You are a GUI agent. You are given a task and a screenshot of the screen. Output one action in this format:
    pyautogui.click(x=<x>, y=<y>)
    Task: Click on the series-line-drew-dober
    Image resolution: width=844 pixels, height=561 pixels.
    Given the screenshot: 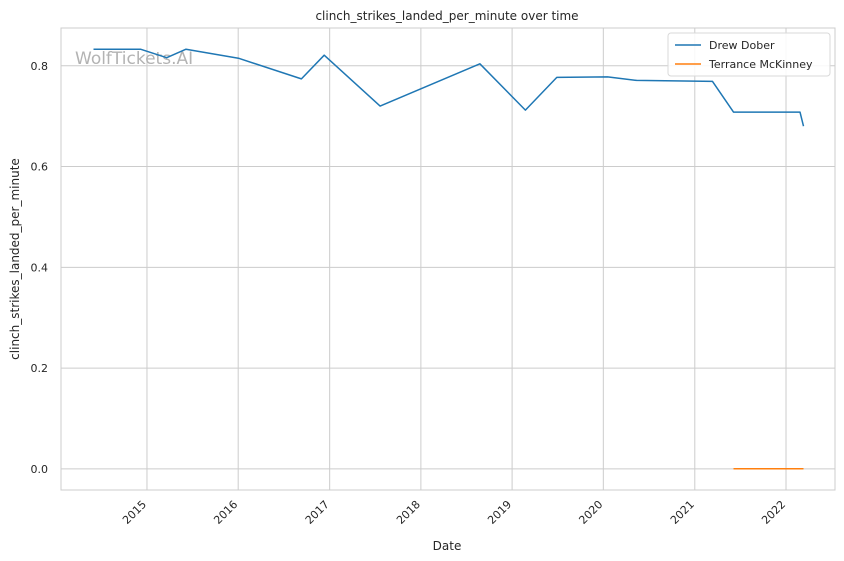 What is the action you would take?
    pyautogui.click(x=449, y=87)
    